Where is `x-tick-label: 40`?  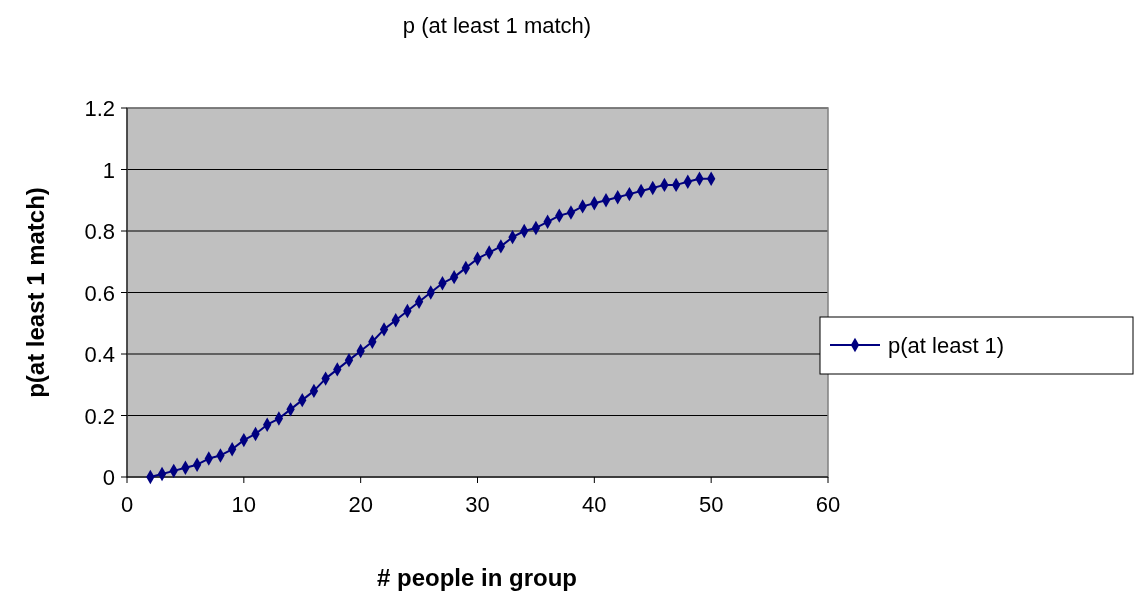
x-tick-label: 40 is located at coordinates (594, 504).